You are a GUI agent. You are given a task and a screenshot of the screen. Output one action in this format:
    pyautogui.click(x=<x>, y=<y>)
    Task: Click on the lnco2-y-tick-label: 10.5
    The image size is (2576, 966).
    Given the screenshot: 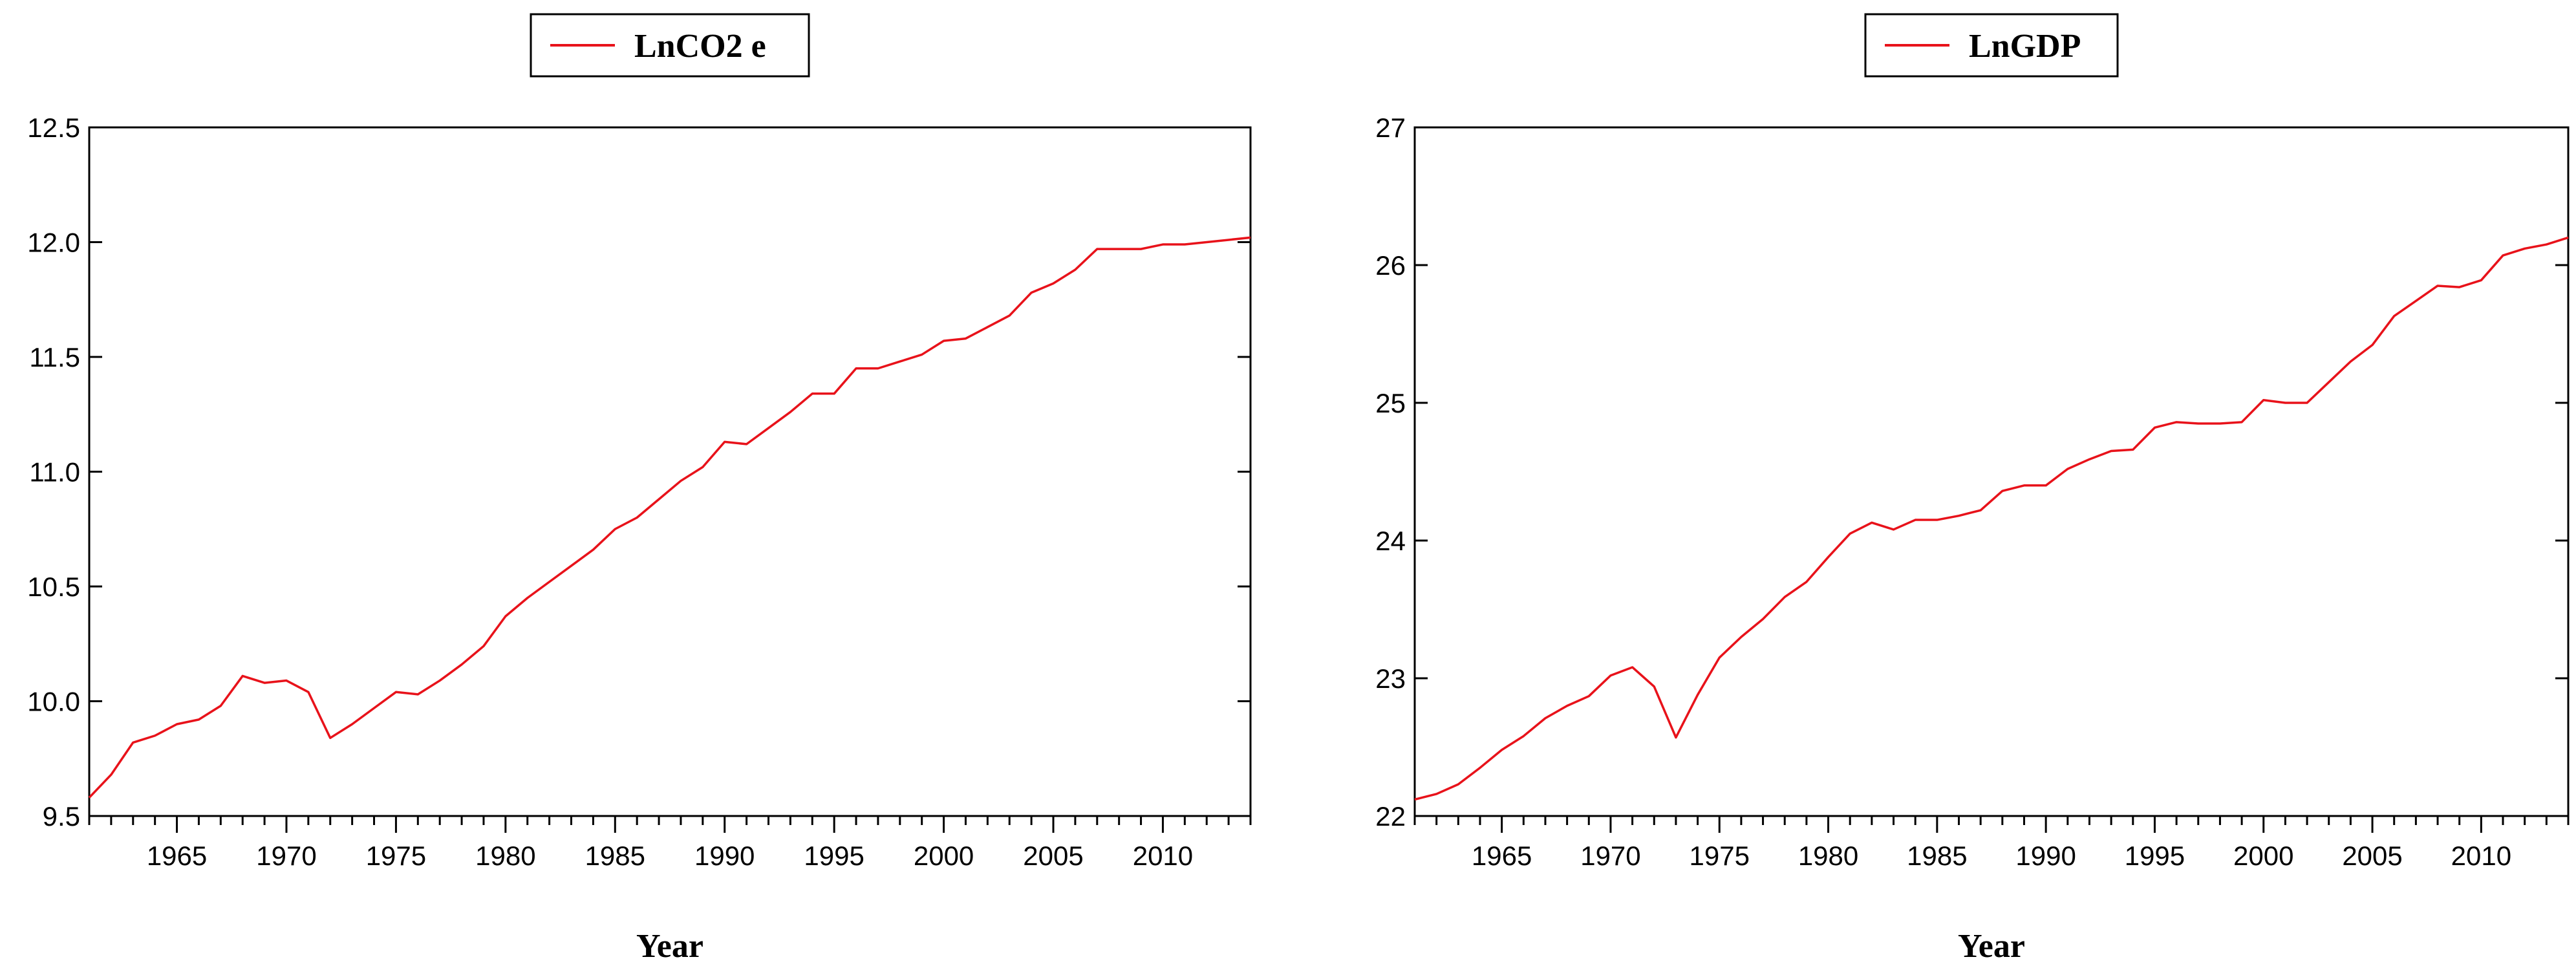 What is the action you would take?
    pyautogui.click(x=53, y=587)
    